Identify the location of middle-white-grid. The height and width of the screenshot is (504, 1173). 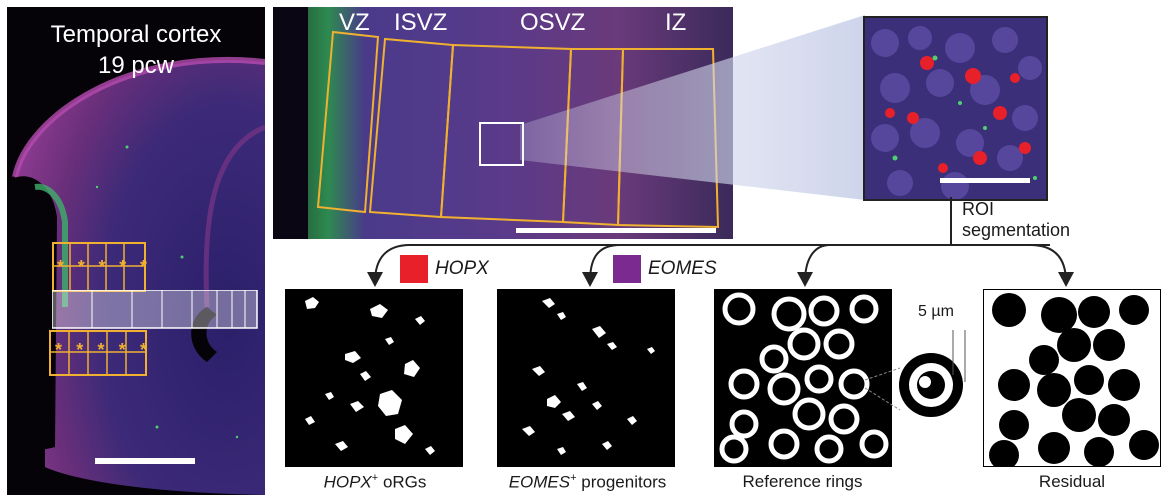
(155, 309).